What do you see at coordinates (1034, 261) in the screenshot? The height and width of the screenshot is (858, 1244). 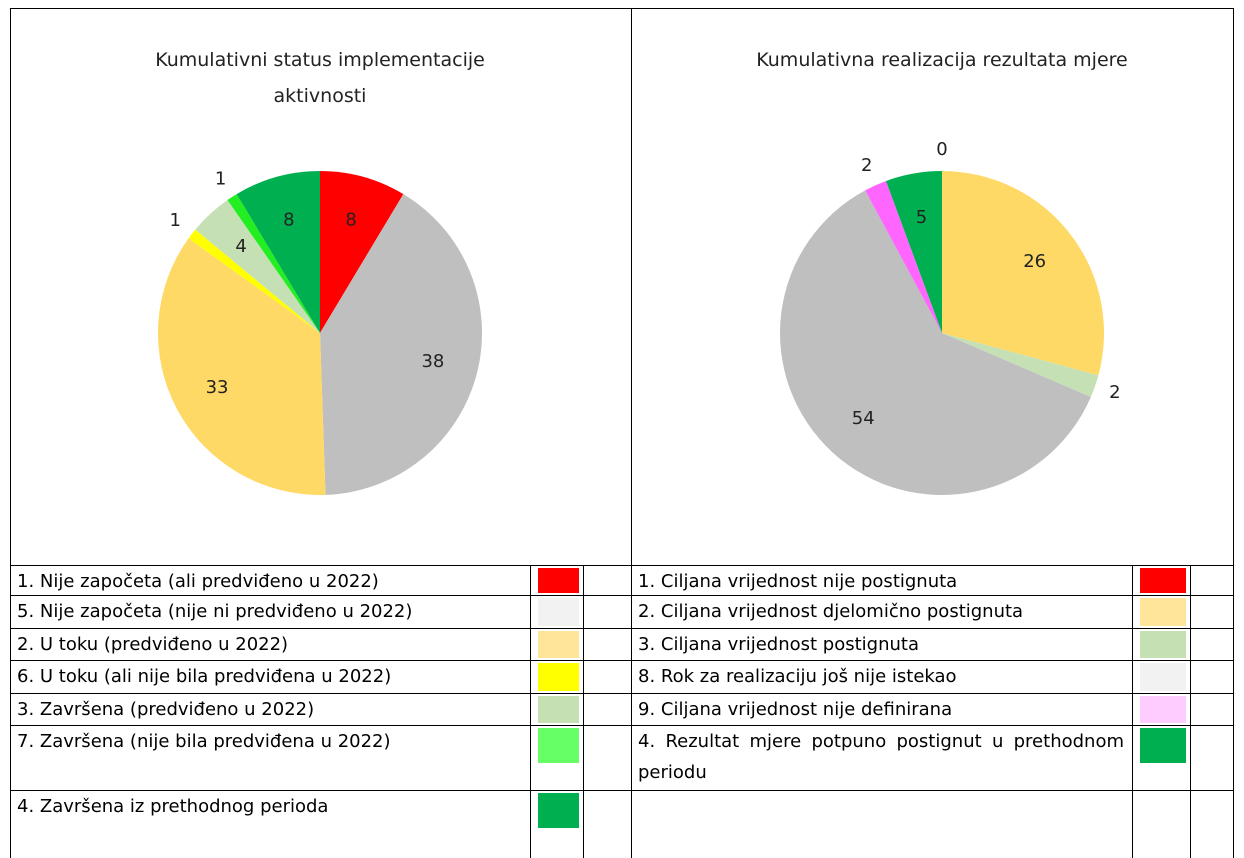 I see `data-label: 26` at bounding box center [1034, 261].